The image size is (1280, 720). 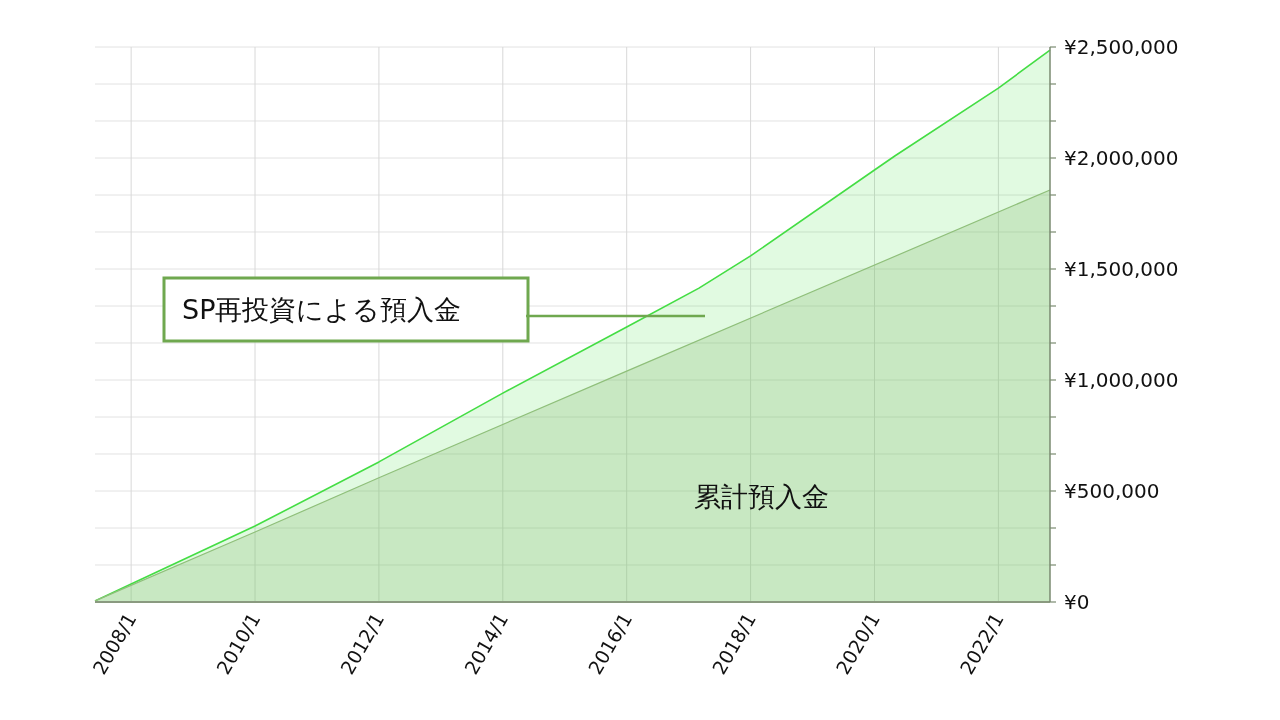 I want to click on y-tick-label: ¥1,500,000, so click(x=1121, y=269).